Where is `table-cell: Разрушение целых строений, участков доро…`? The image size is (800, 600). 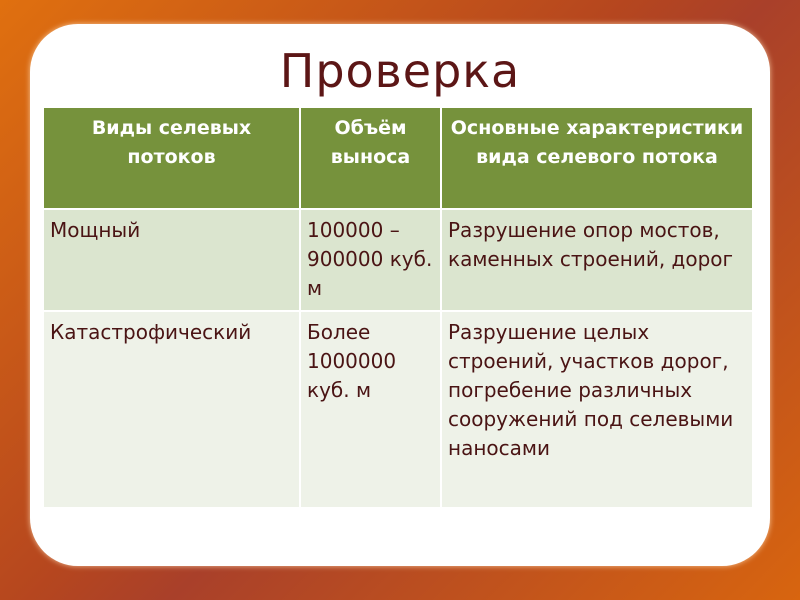
table-cell: Разрушение целых строений, участков доро… is located at coordinates (597, 409).